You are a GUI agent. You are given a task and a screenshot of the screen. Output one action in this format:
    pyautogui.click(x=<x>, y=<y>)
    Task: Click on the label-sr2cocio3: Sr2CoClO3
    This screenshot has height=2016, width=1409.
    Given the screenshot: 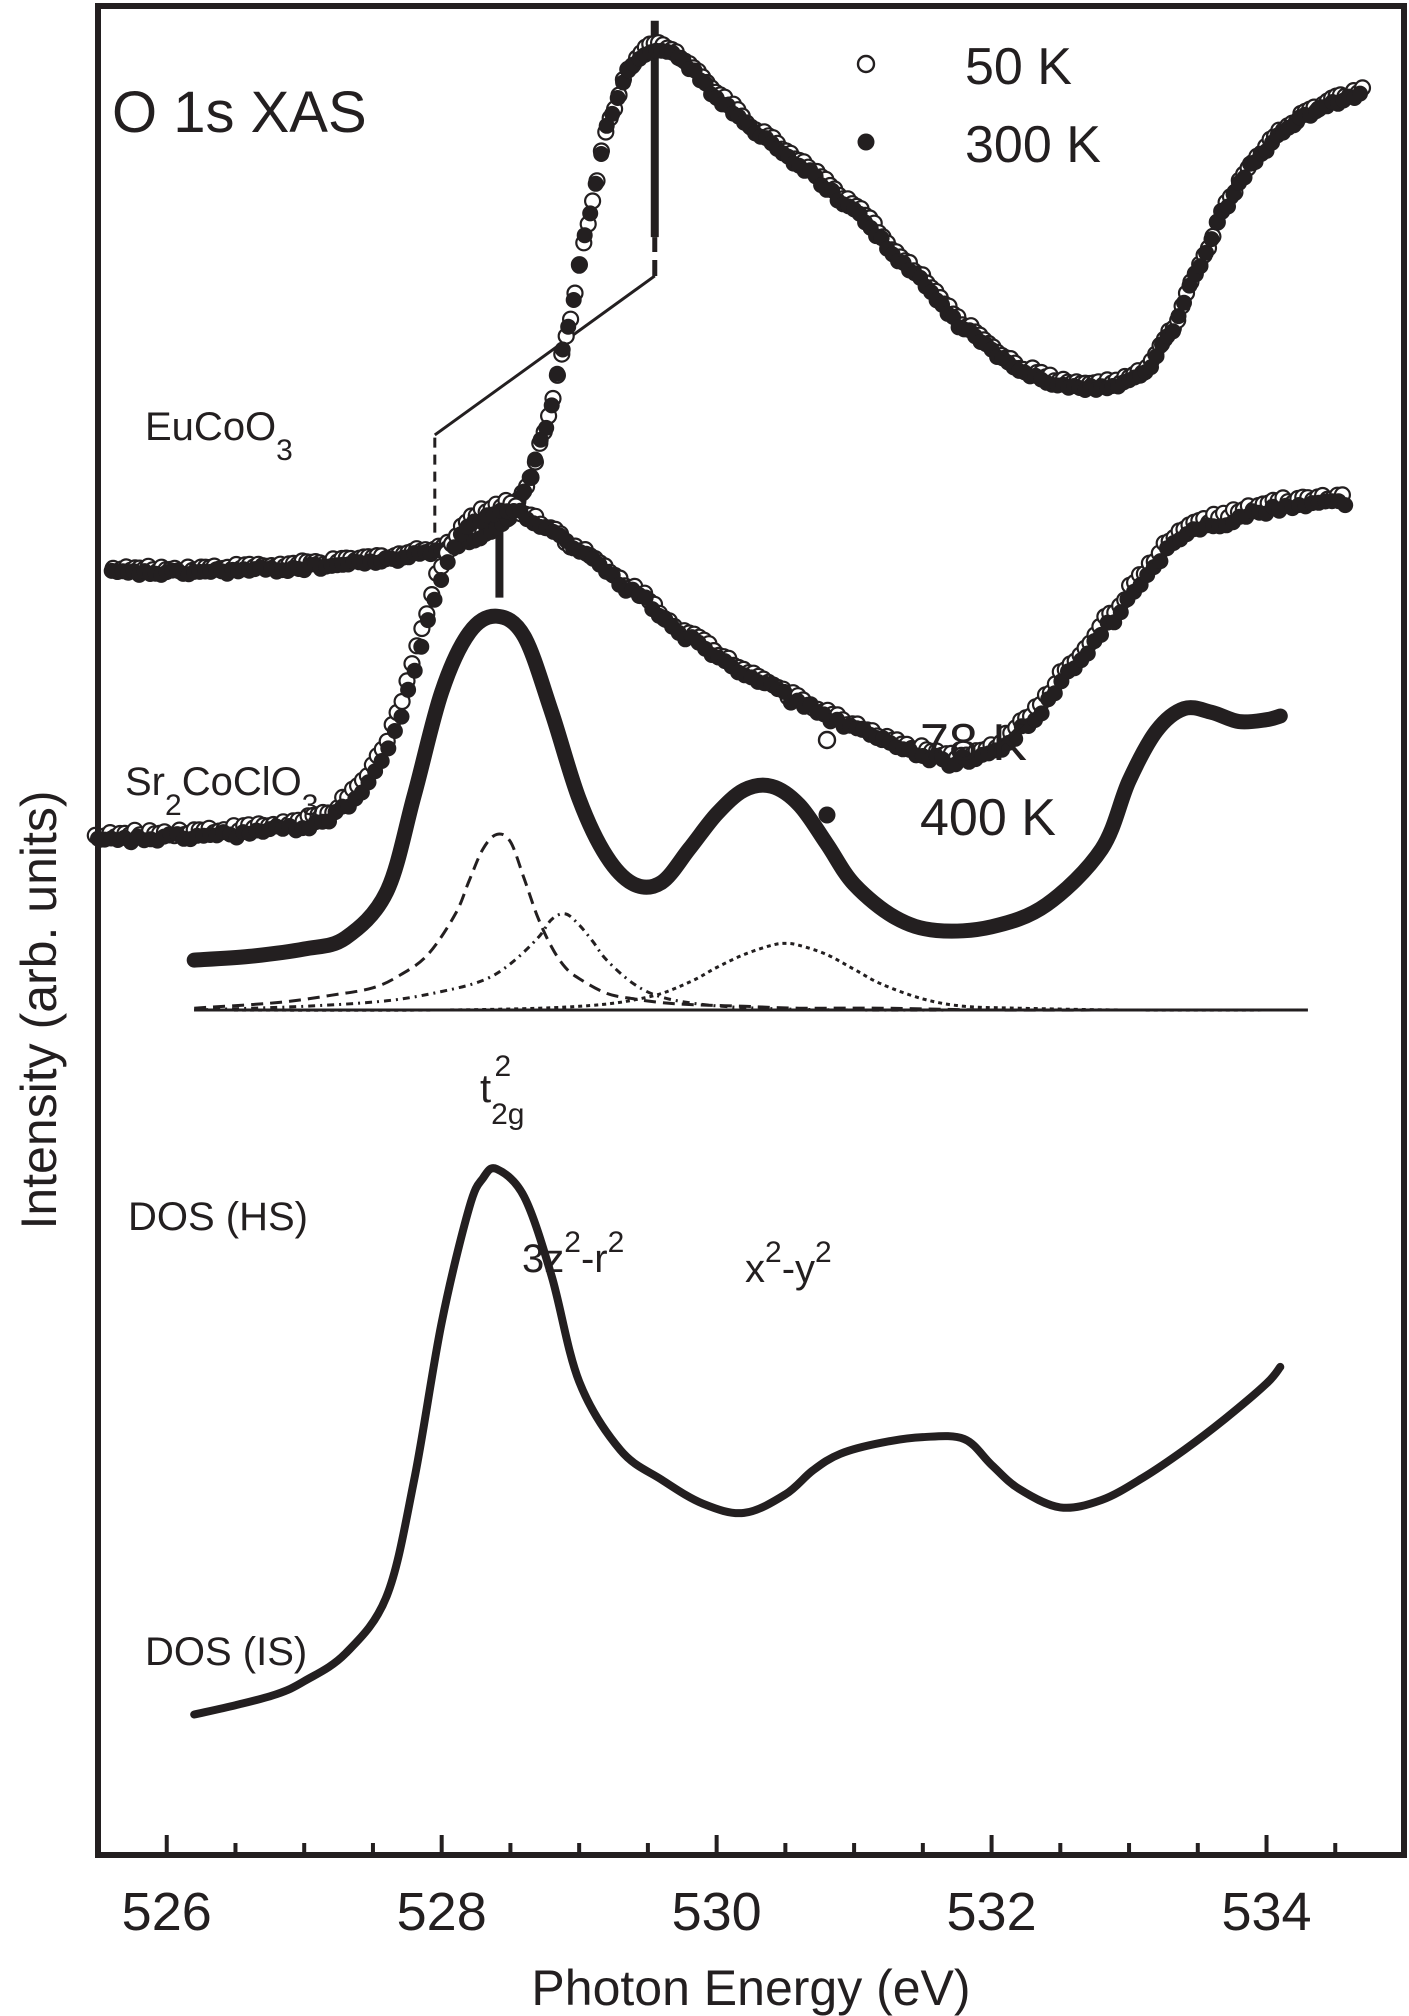 What is the action you would take?
    pyautogui.click(x=221, y=791)
    